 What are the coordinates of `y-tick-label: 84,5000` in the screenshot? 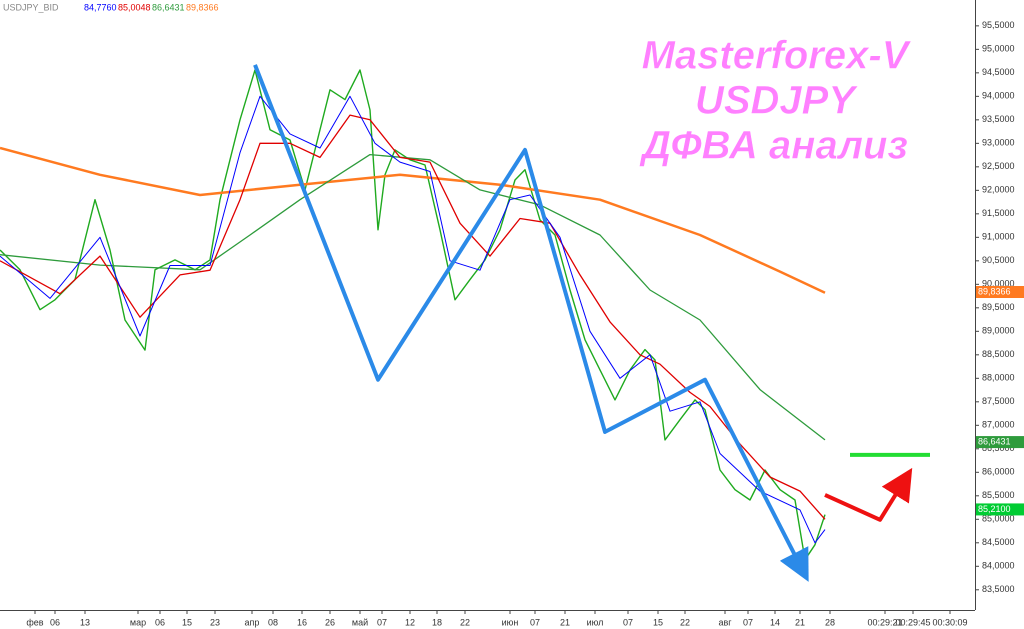 It's located at (998, 542).